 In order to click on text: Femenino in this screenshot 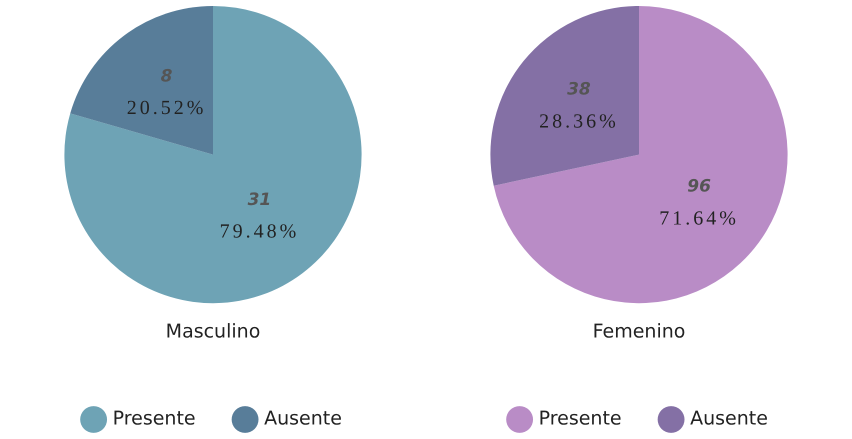, I will do `click(639, 331)`.